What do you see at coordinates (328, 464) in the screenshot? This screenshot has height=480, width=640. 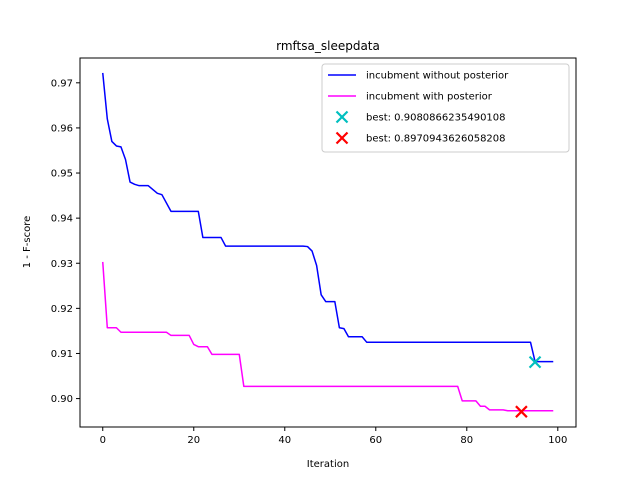 I see `x-axis-label: Iteration` at bounding box center [328, 464].